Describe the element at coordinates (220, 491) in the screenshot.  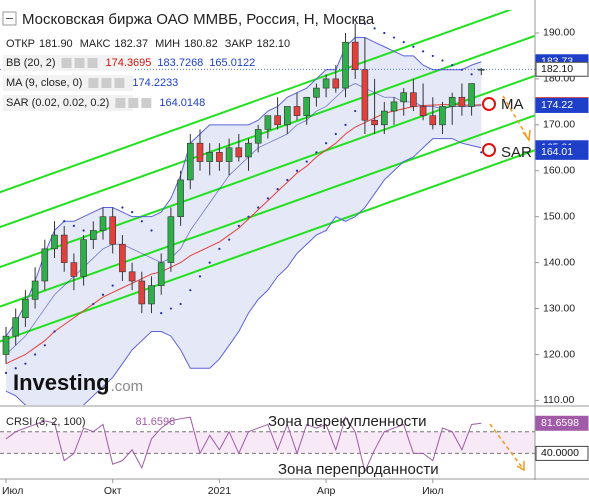
I see `x-tick-label: 2021` at that location.